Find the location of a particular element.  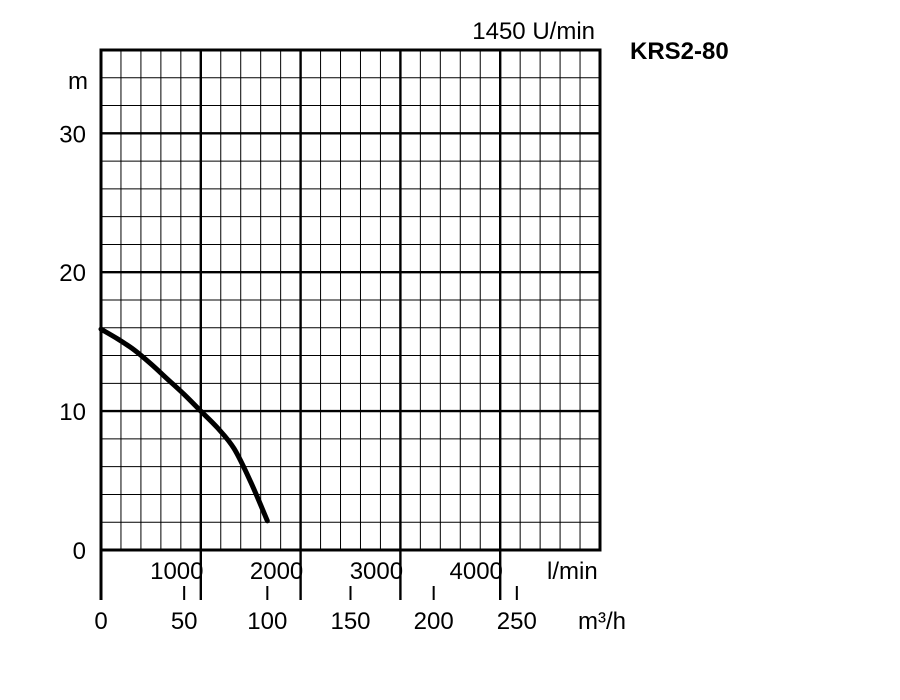

axis-ticks is located at coordinates (309, 575).